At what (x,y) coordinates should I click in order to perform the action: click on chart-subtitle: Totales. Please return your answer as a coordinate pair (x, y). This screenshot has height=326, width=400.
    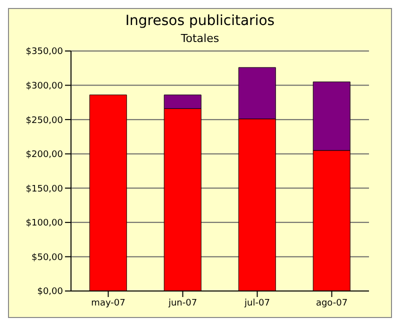
    Looking at the image, I should click on (200, 38).